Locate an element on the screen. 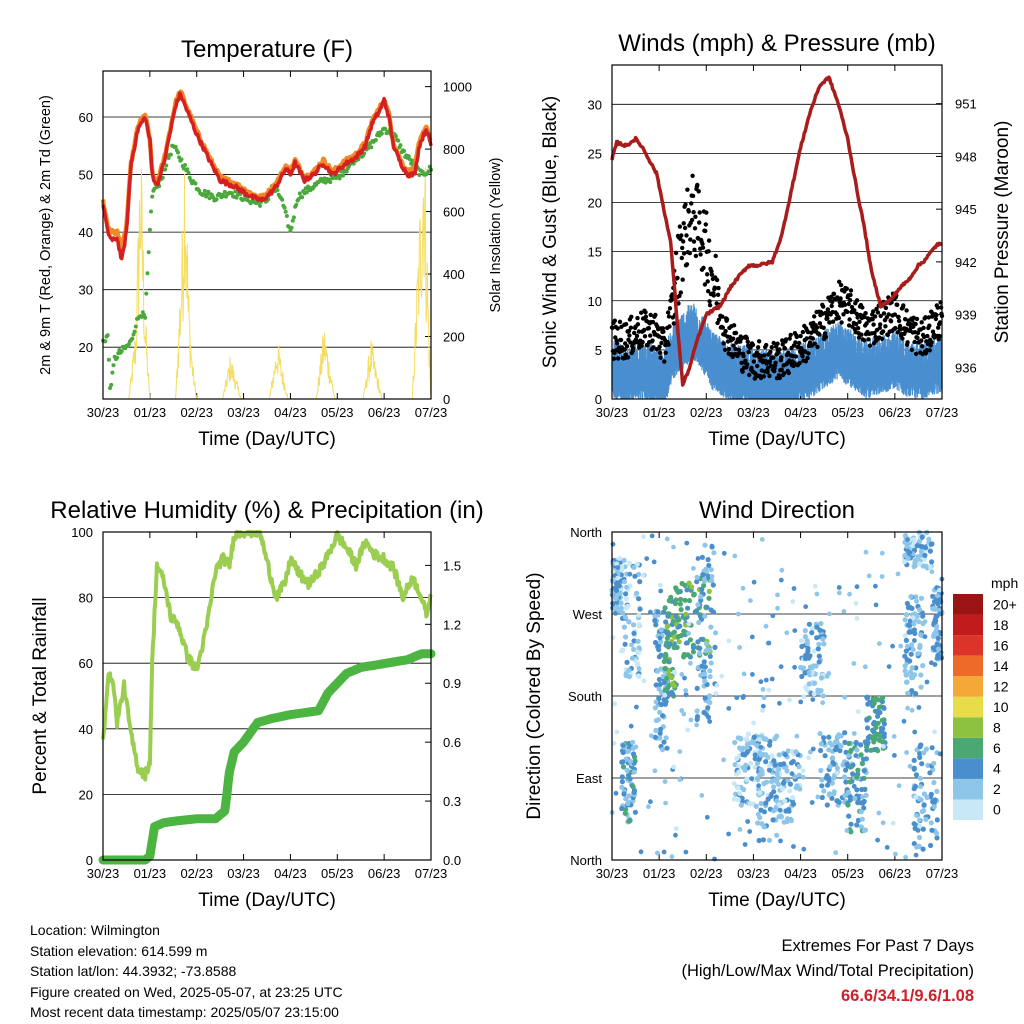 The width and height of the screenshot is (1024, 1024). humidity-ylabel-left: Percent & Total Rainfall is located at coordinates (40, 695).